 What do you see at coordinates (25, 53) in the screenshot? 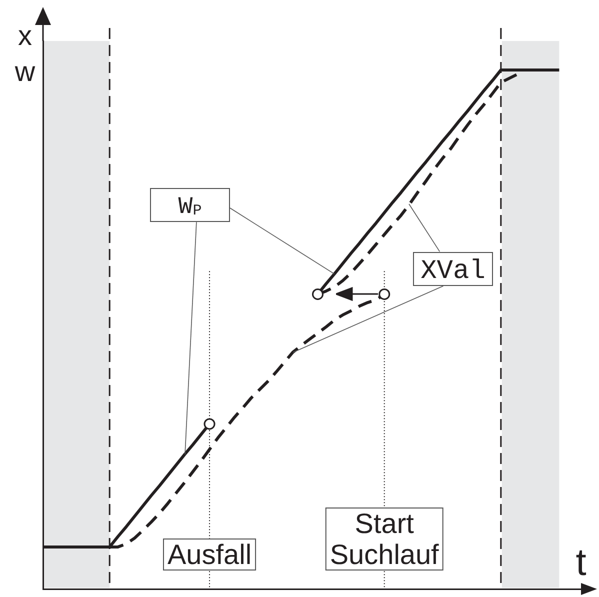
I see `y-axis-title: x w` at bounding box center [25, 53].